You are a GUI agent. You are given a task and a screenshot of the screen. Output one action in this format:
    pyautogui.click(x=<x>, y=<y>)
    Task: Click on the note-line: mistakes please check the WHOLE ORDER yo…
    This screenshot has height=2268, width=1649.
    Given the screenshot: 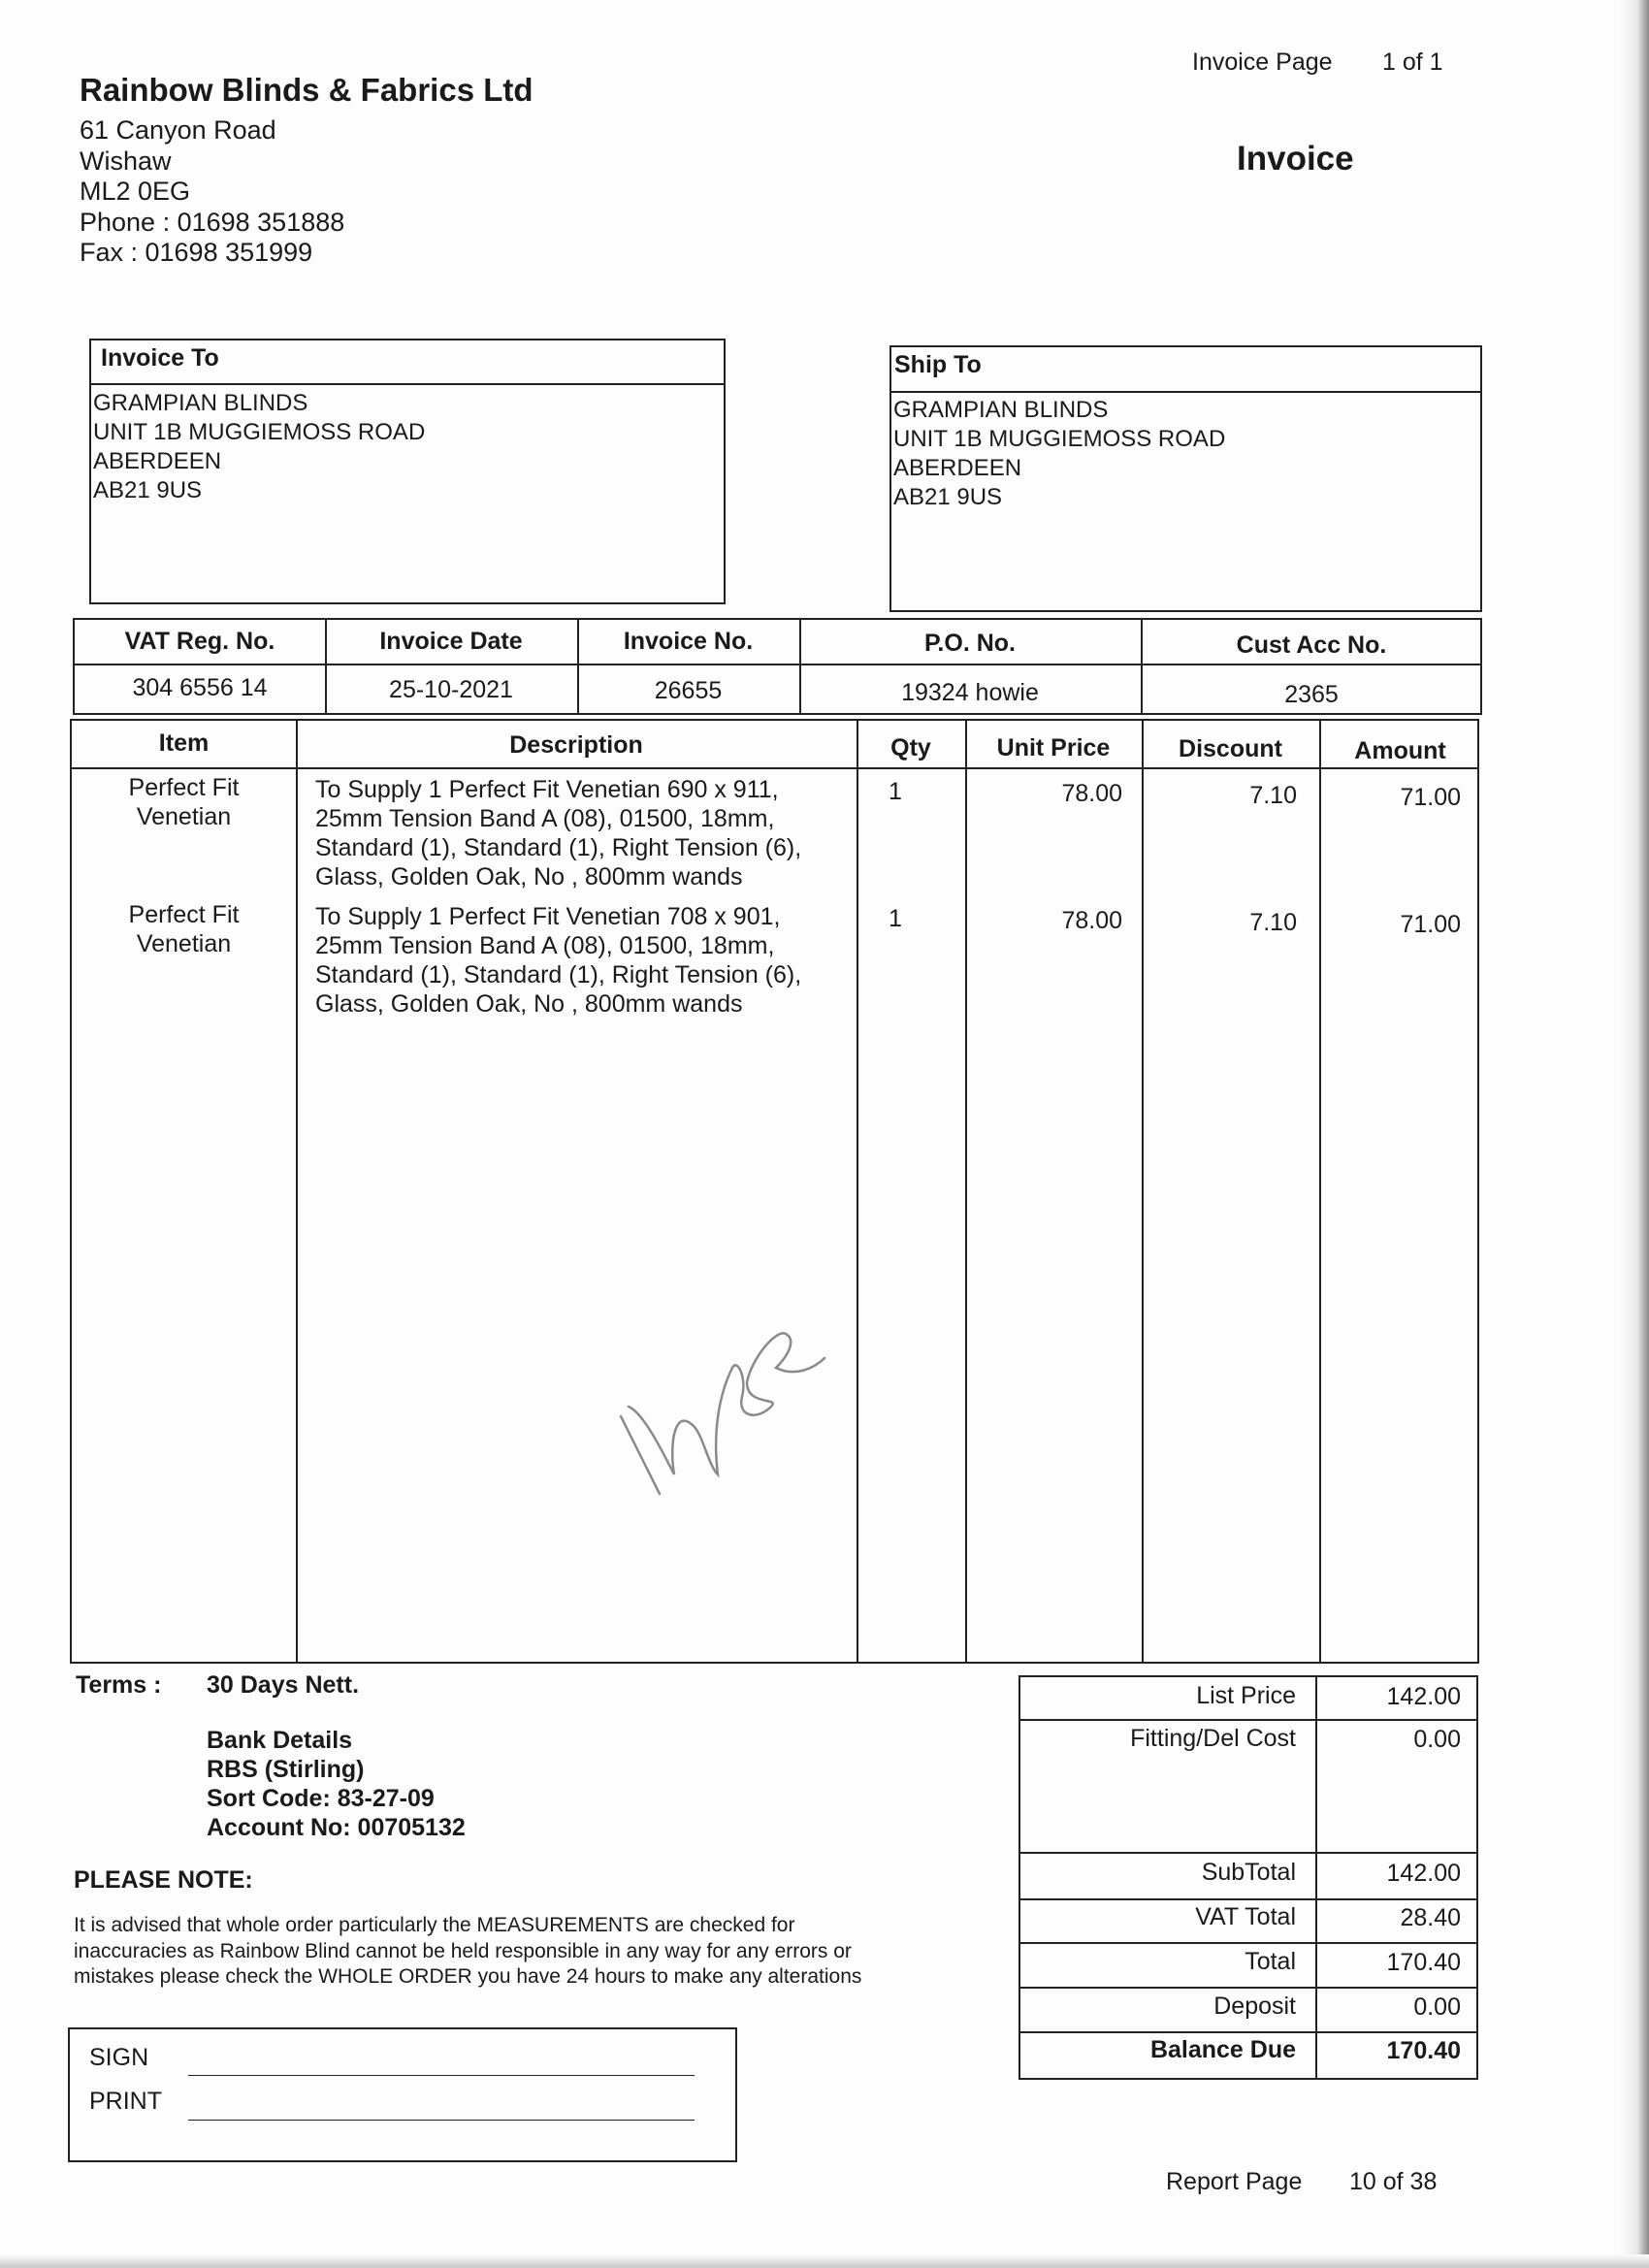 What is the action you would take?
    pyautogui.click(x=468, y=1976)
    